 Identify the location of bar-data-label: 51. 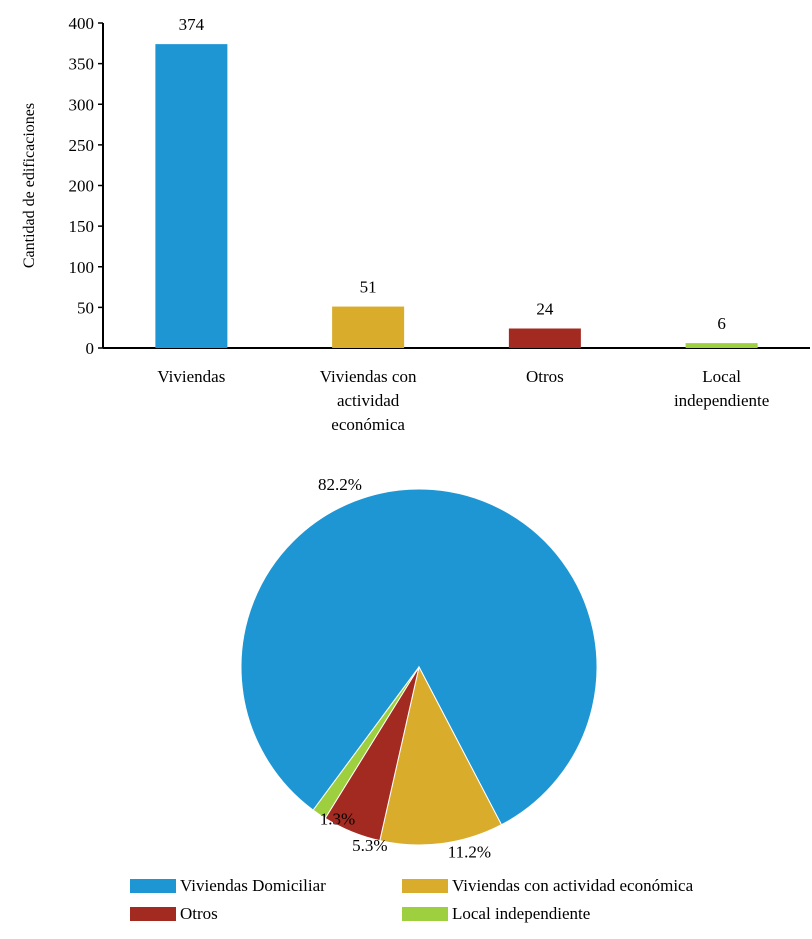
(368, 287).